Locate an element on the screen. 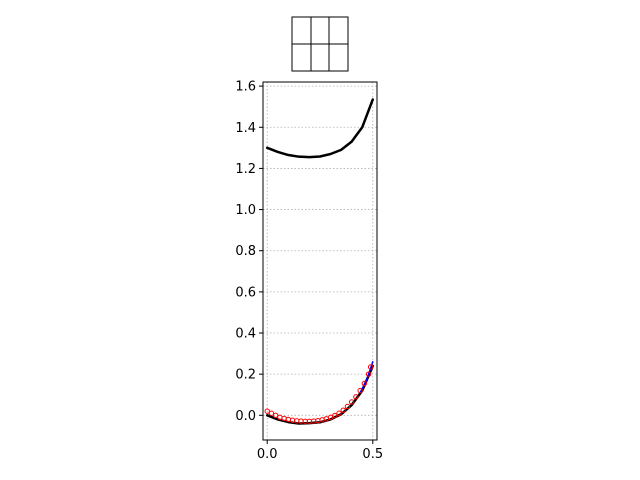 This screenshot has width=640, height=480. y-tick-label: 0.0 is located at coordinates (245, 416).